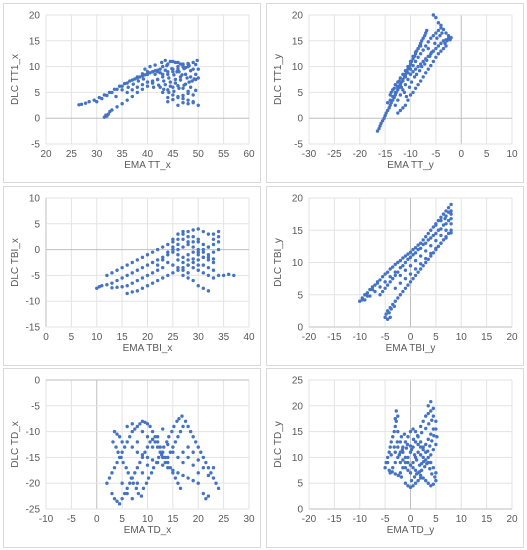  I want to click on y-tick-label: -5, so click(35, 145).